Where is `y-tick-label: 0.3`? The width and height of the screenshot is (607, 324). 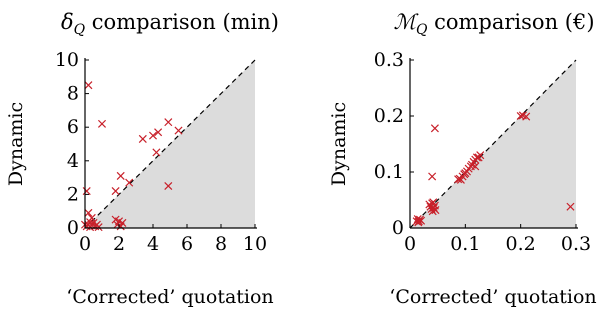 y-tick-label: 0.3 is located at coordinates (389, 60).